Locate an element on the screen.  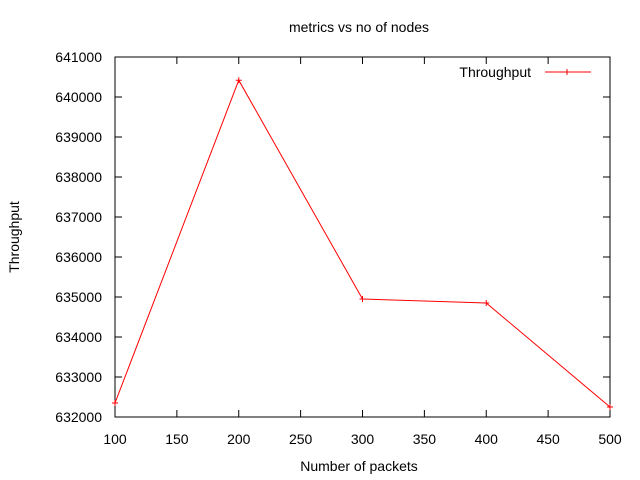
y-tick-label: 634000 is located at coordinates (78, 337).